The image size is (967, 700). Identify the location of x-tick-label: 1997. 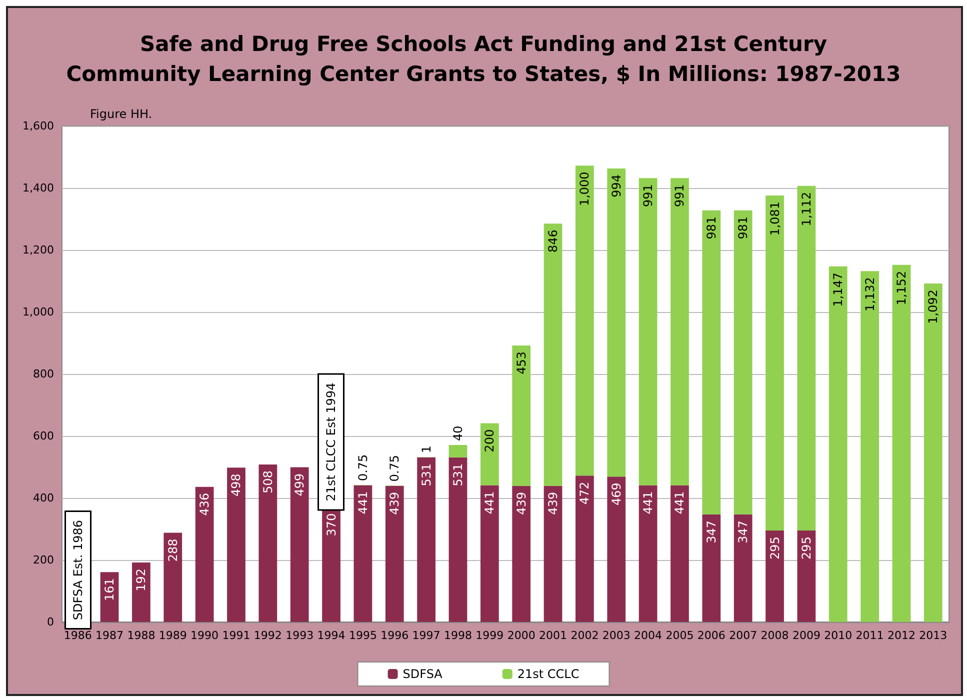
(426, 635).